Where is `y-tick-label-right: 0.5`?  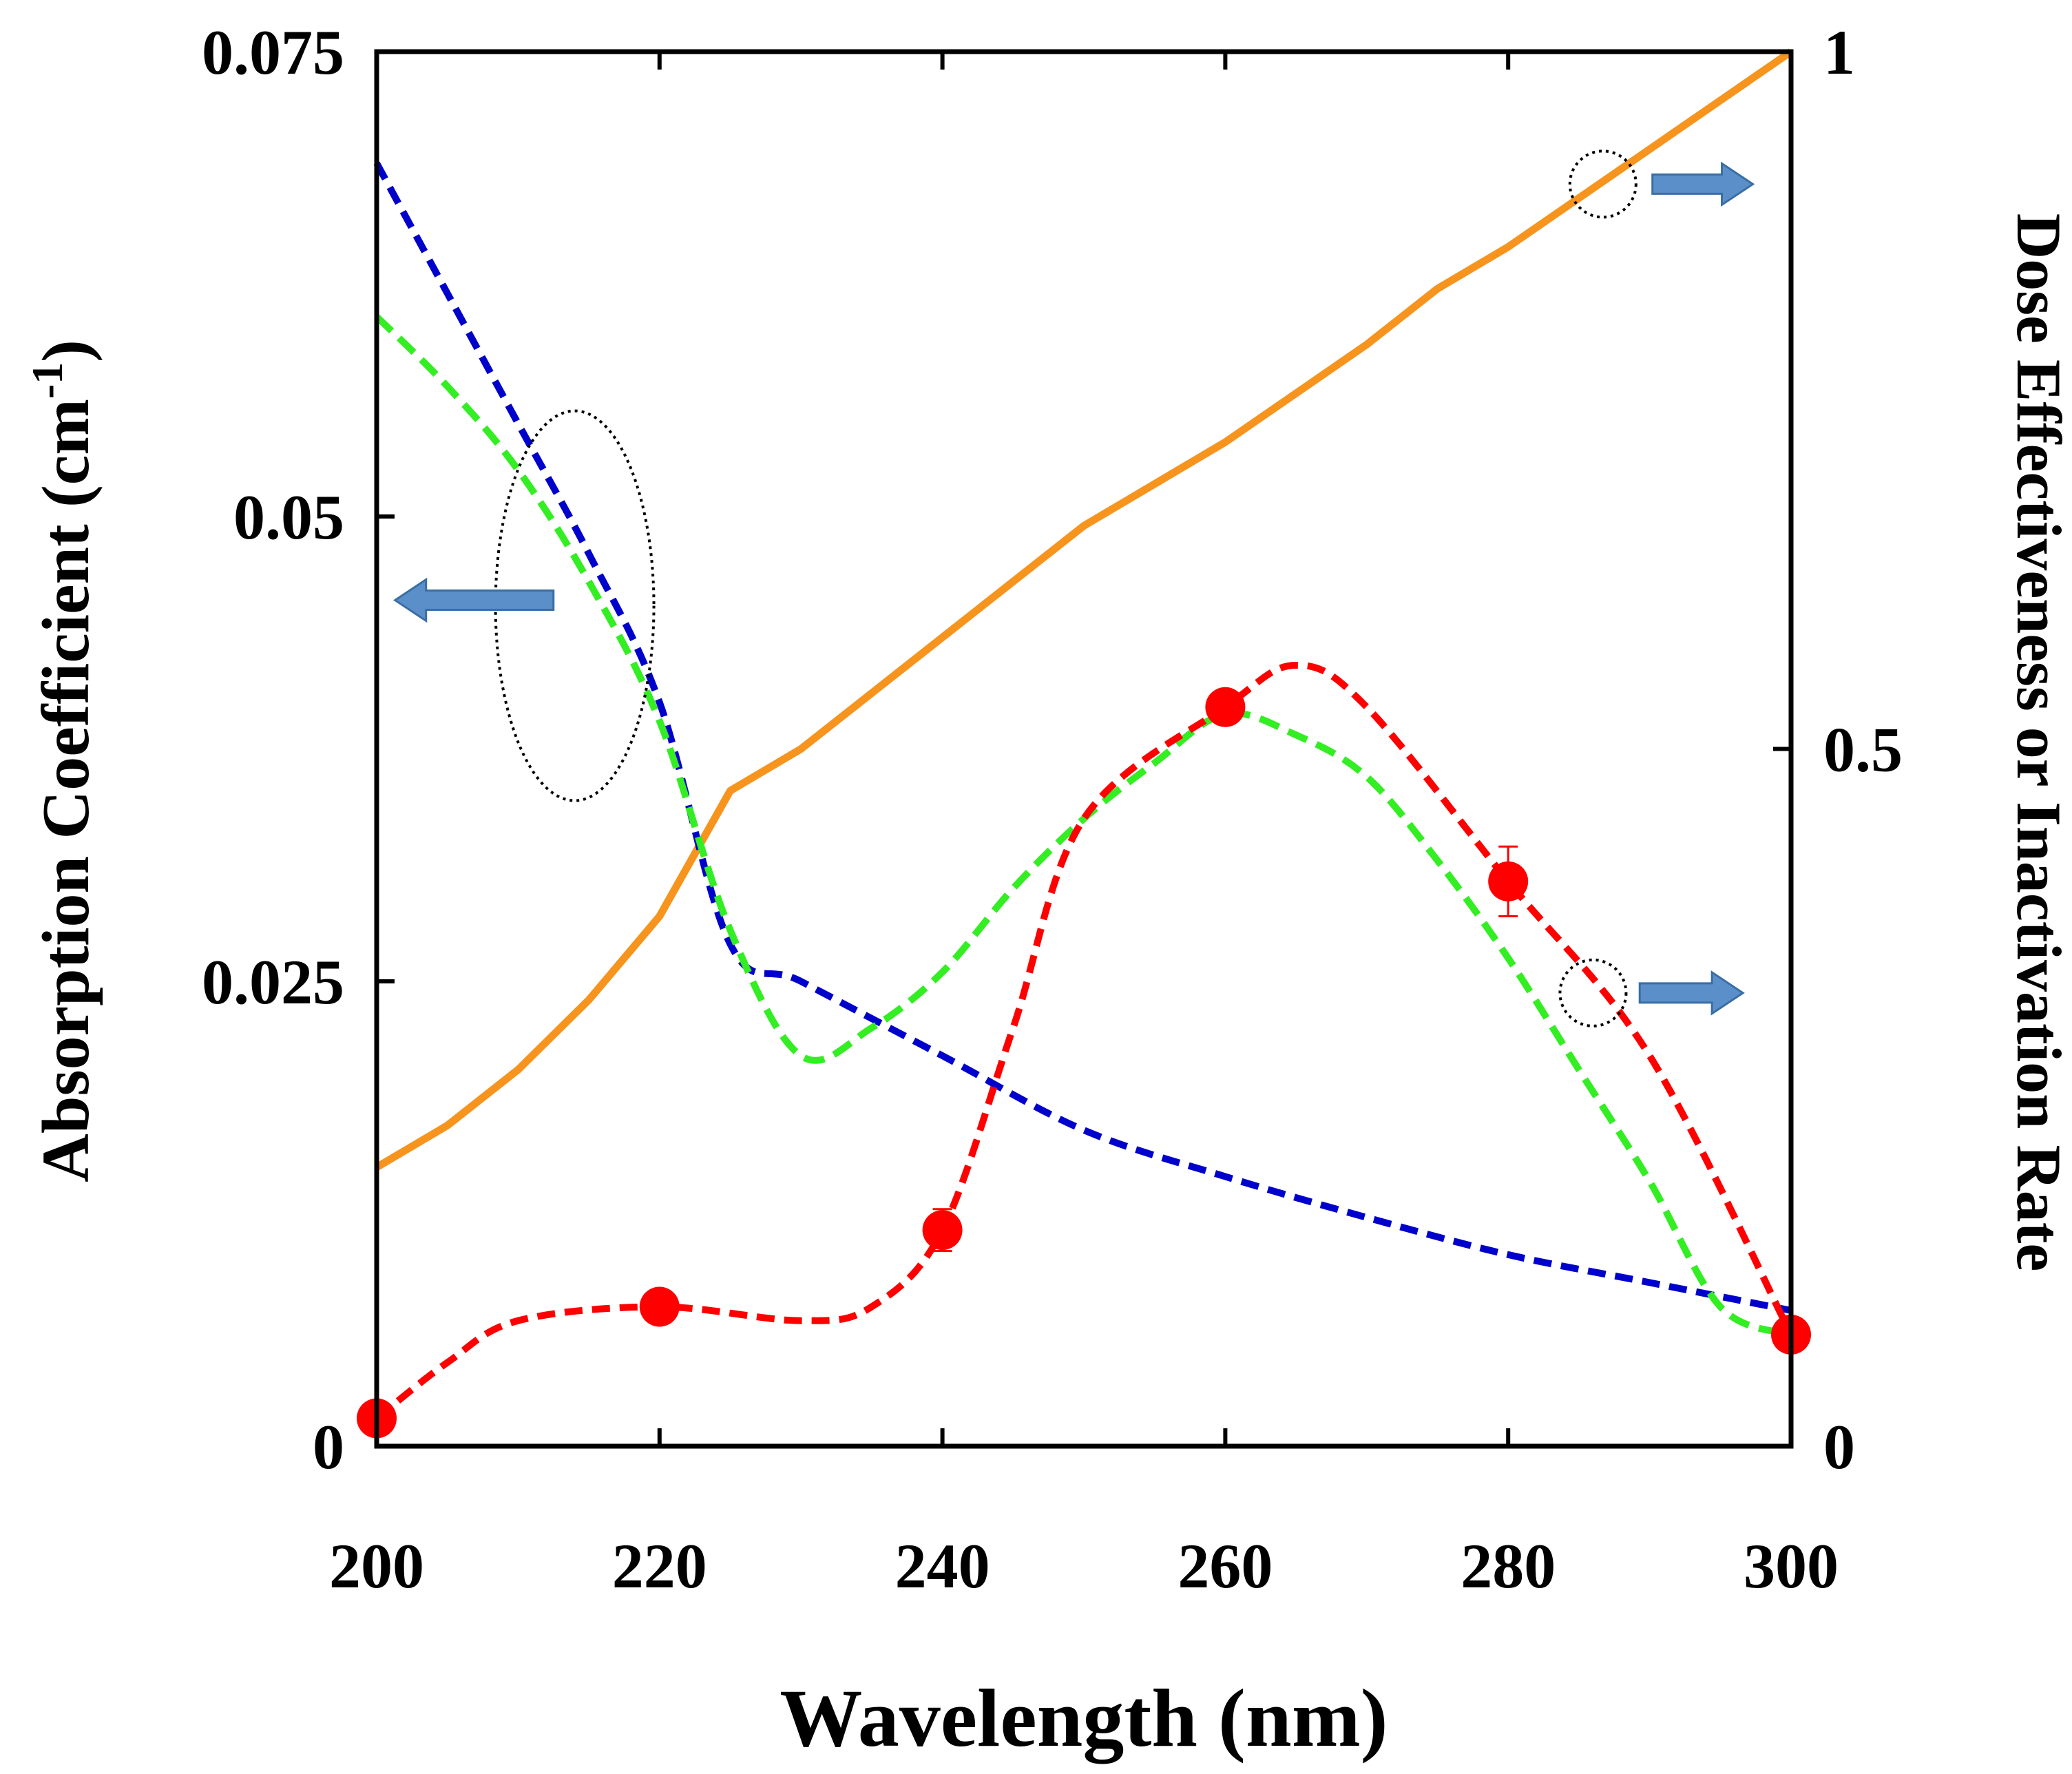
y-tick-label-right: 0.5 is located at coordinates (1863, 750).